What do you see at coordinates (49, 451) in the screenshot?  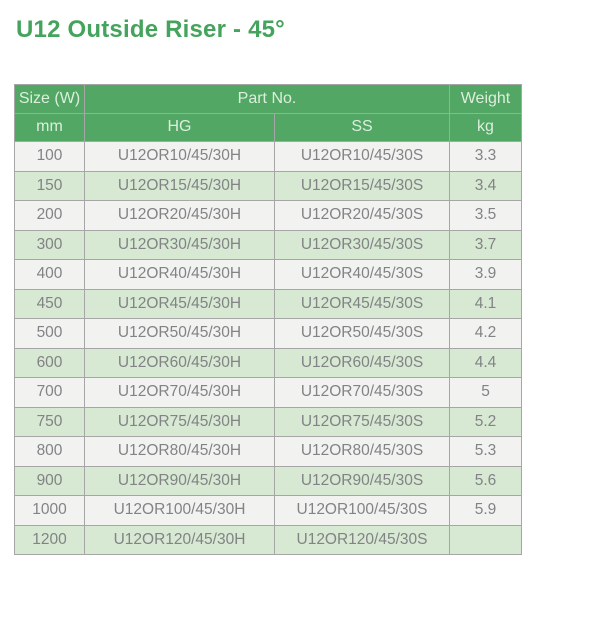 I see `size-cell: 800` at bounding box center [49, 451].